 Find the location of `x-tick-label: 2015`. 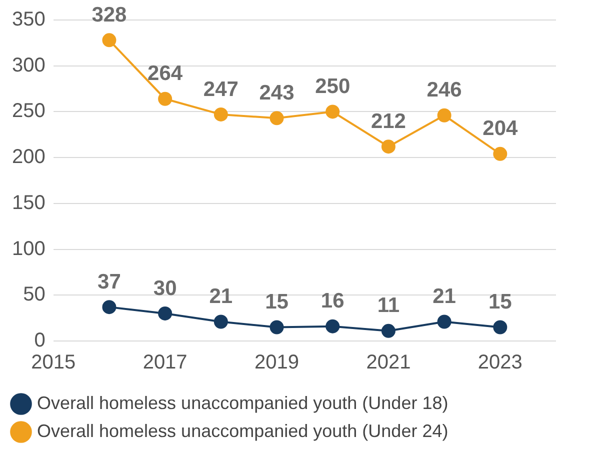

x-tick-label: 2015 is located at coordinates (53, 363).